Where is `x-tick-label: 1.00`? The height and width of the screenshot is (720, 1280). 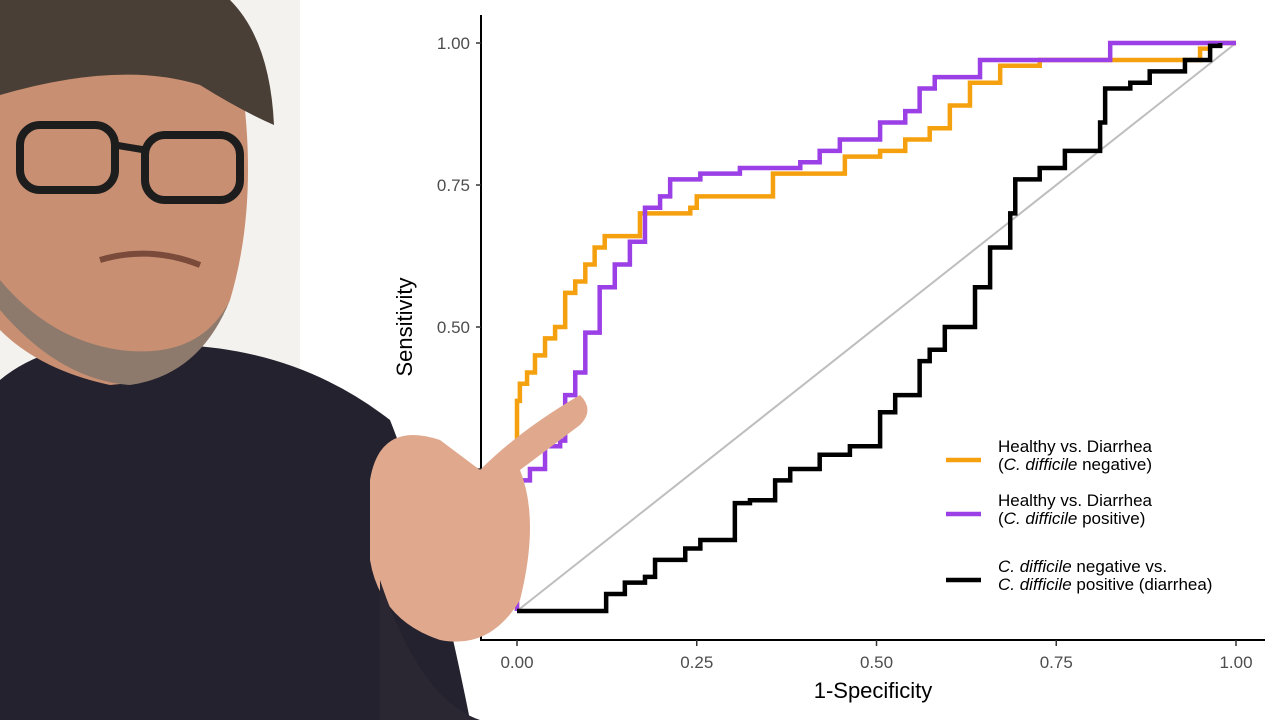 x-tick-label: 1.00 is located at coordinates (1235, 662).